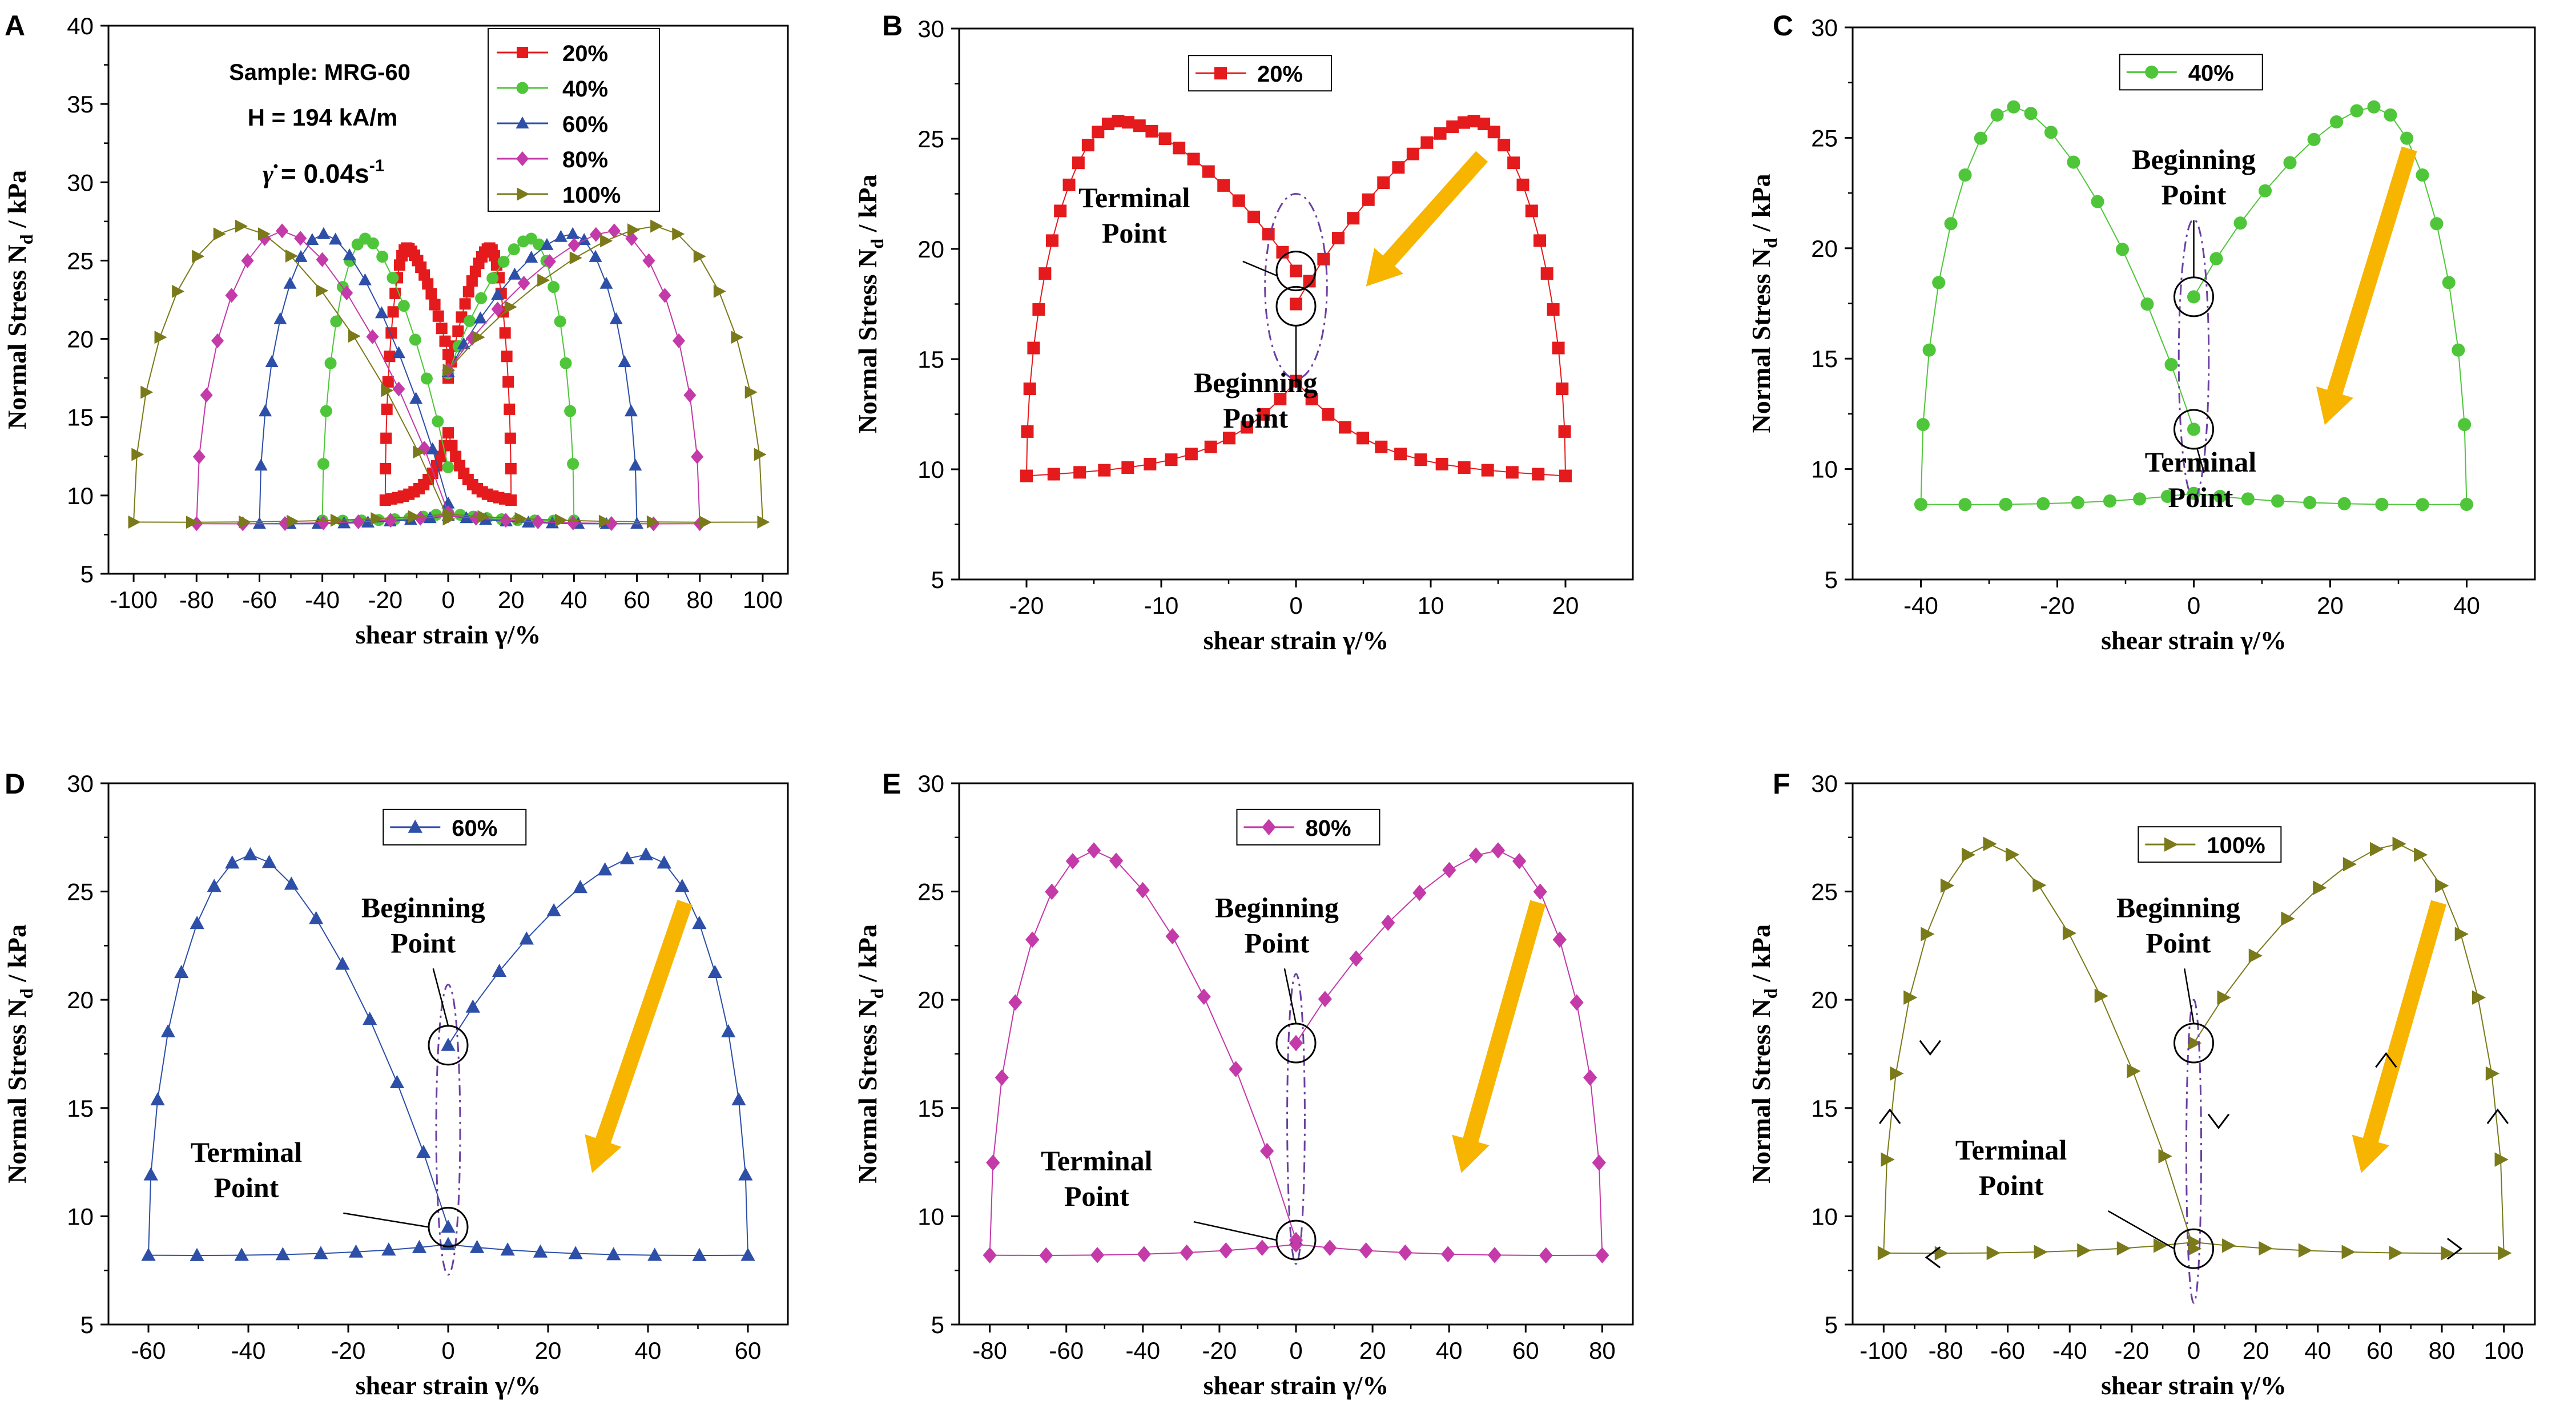 The width and height of the screenshot is (2576, 1417). Describe the element at coordinates (1277, 943) in the screenshot. I see `beginning-label: Point` at that location.